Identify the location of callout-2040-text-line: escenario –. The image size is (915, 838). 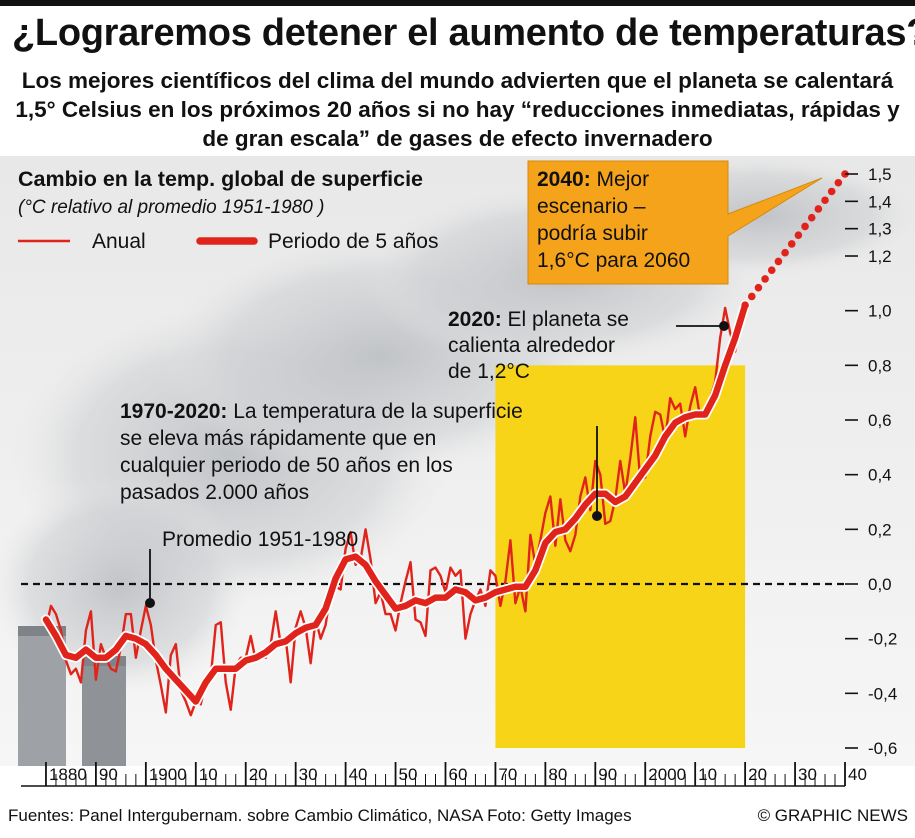
(591, 206).